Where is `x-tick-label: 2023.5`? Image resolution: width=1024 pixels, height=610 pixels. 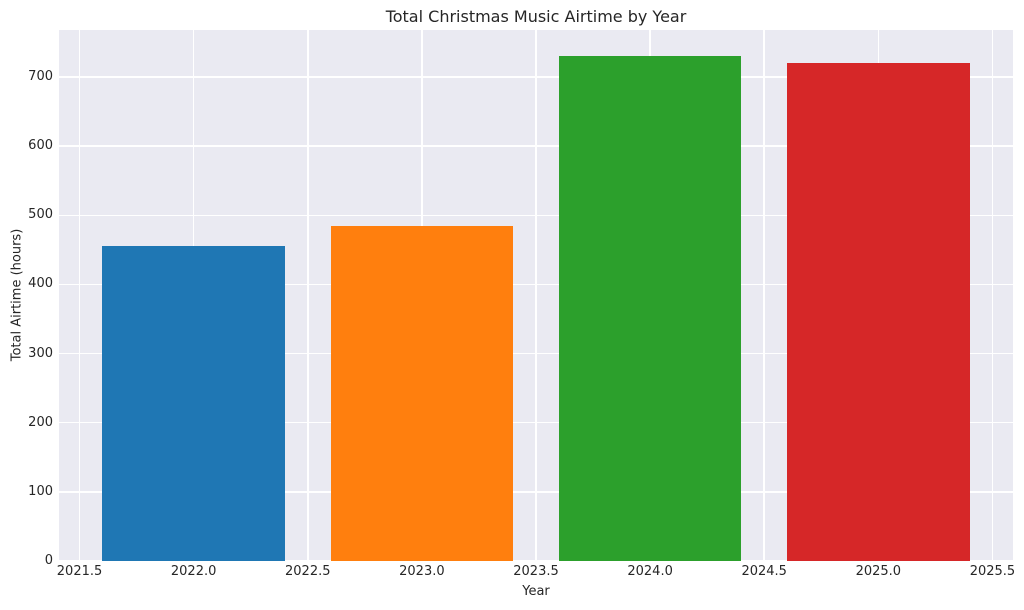
x-tick-label: 2023.5 is located at coordinates (536, 571).